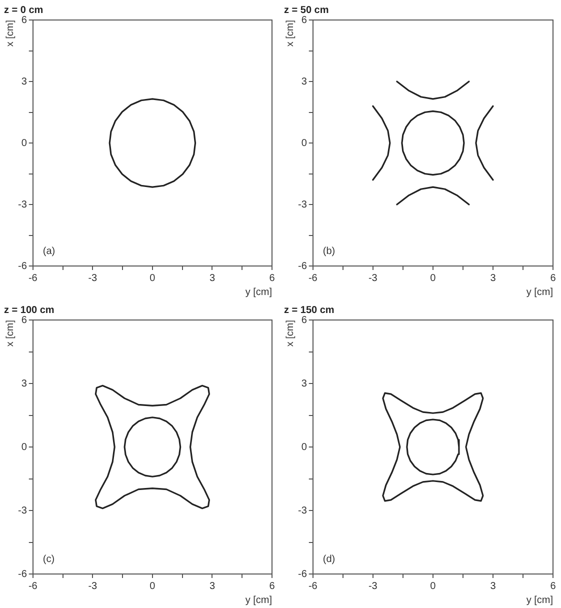 The image size is (561, 608). I want to click on annotation: (d), so click(329, 559).